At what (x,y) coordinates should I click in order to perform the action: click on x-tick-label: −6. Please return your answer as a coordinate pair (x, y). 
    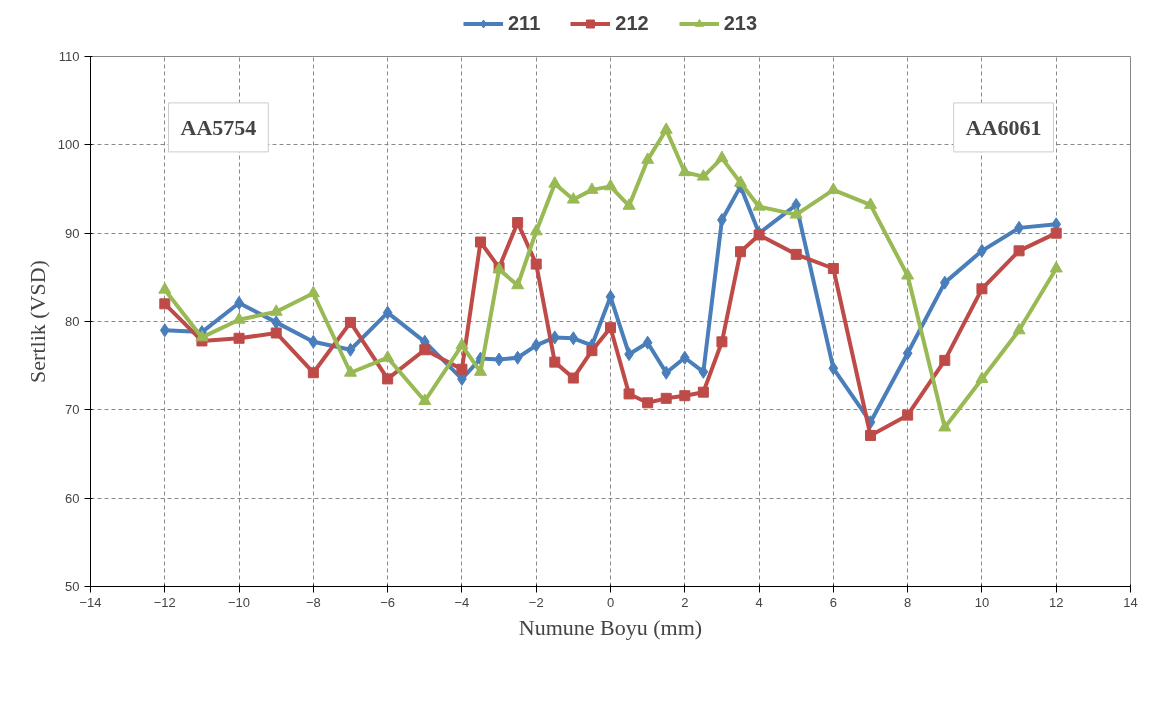
    Looking at the image, I should click on (388, 602).